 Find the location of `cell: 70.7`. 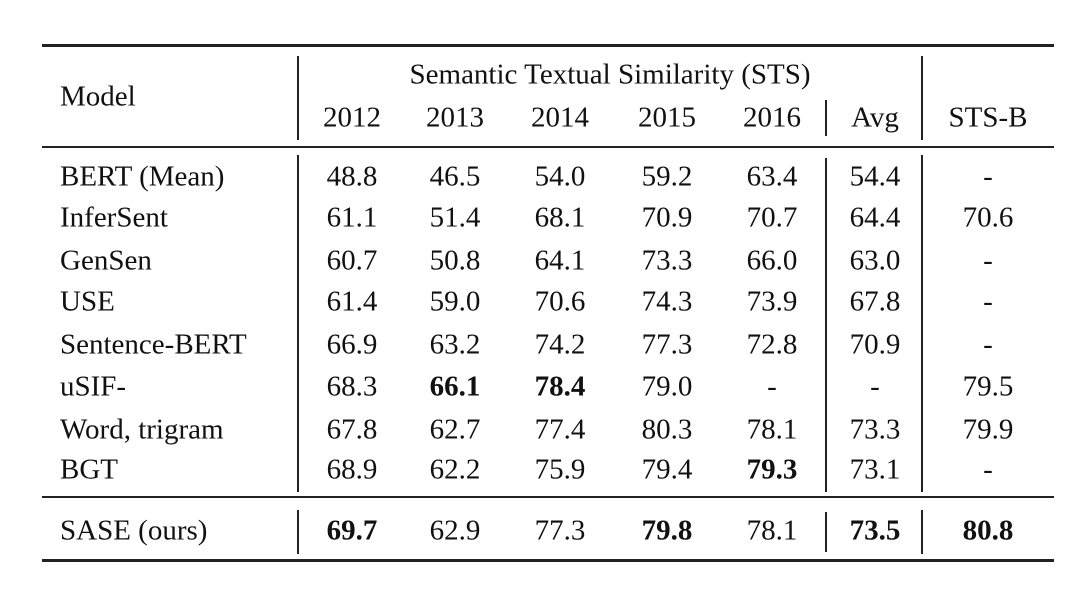

cell: 70.7 is located at coordinates (772, 217).